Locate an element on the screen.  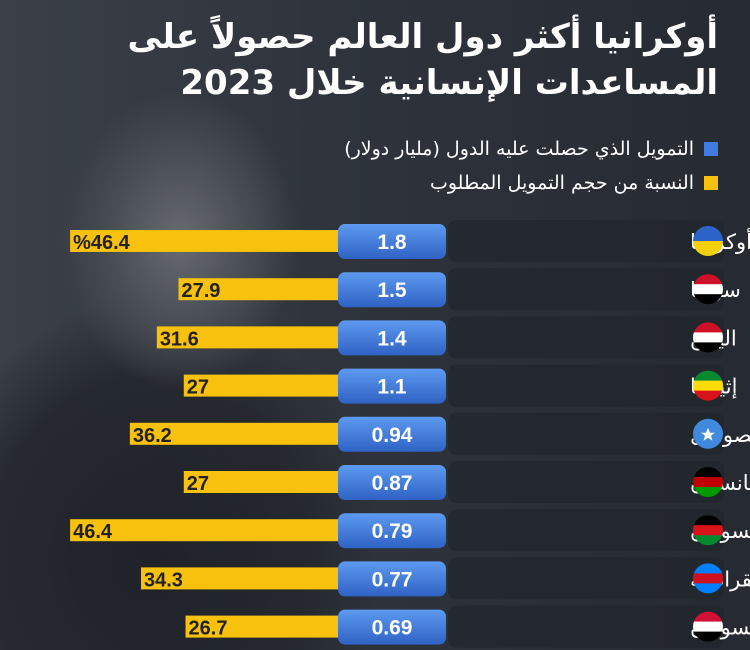
percentage-label: 31.6 is located at coordinates (179, 339).